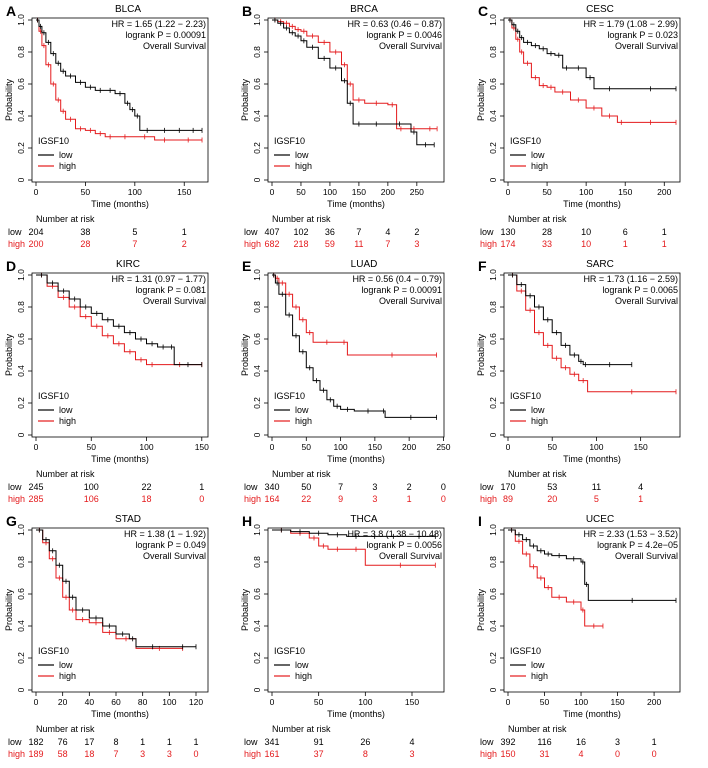 The height and width of the screenshot is (768, 708). I want to click on legend-label-high: high, so click(539, 676).